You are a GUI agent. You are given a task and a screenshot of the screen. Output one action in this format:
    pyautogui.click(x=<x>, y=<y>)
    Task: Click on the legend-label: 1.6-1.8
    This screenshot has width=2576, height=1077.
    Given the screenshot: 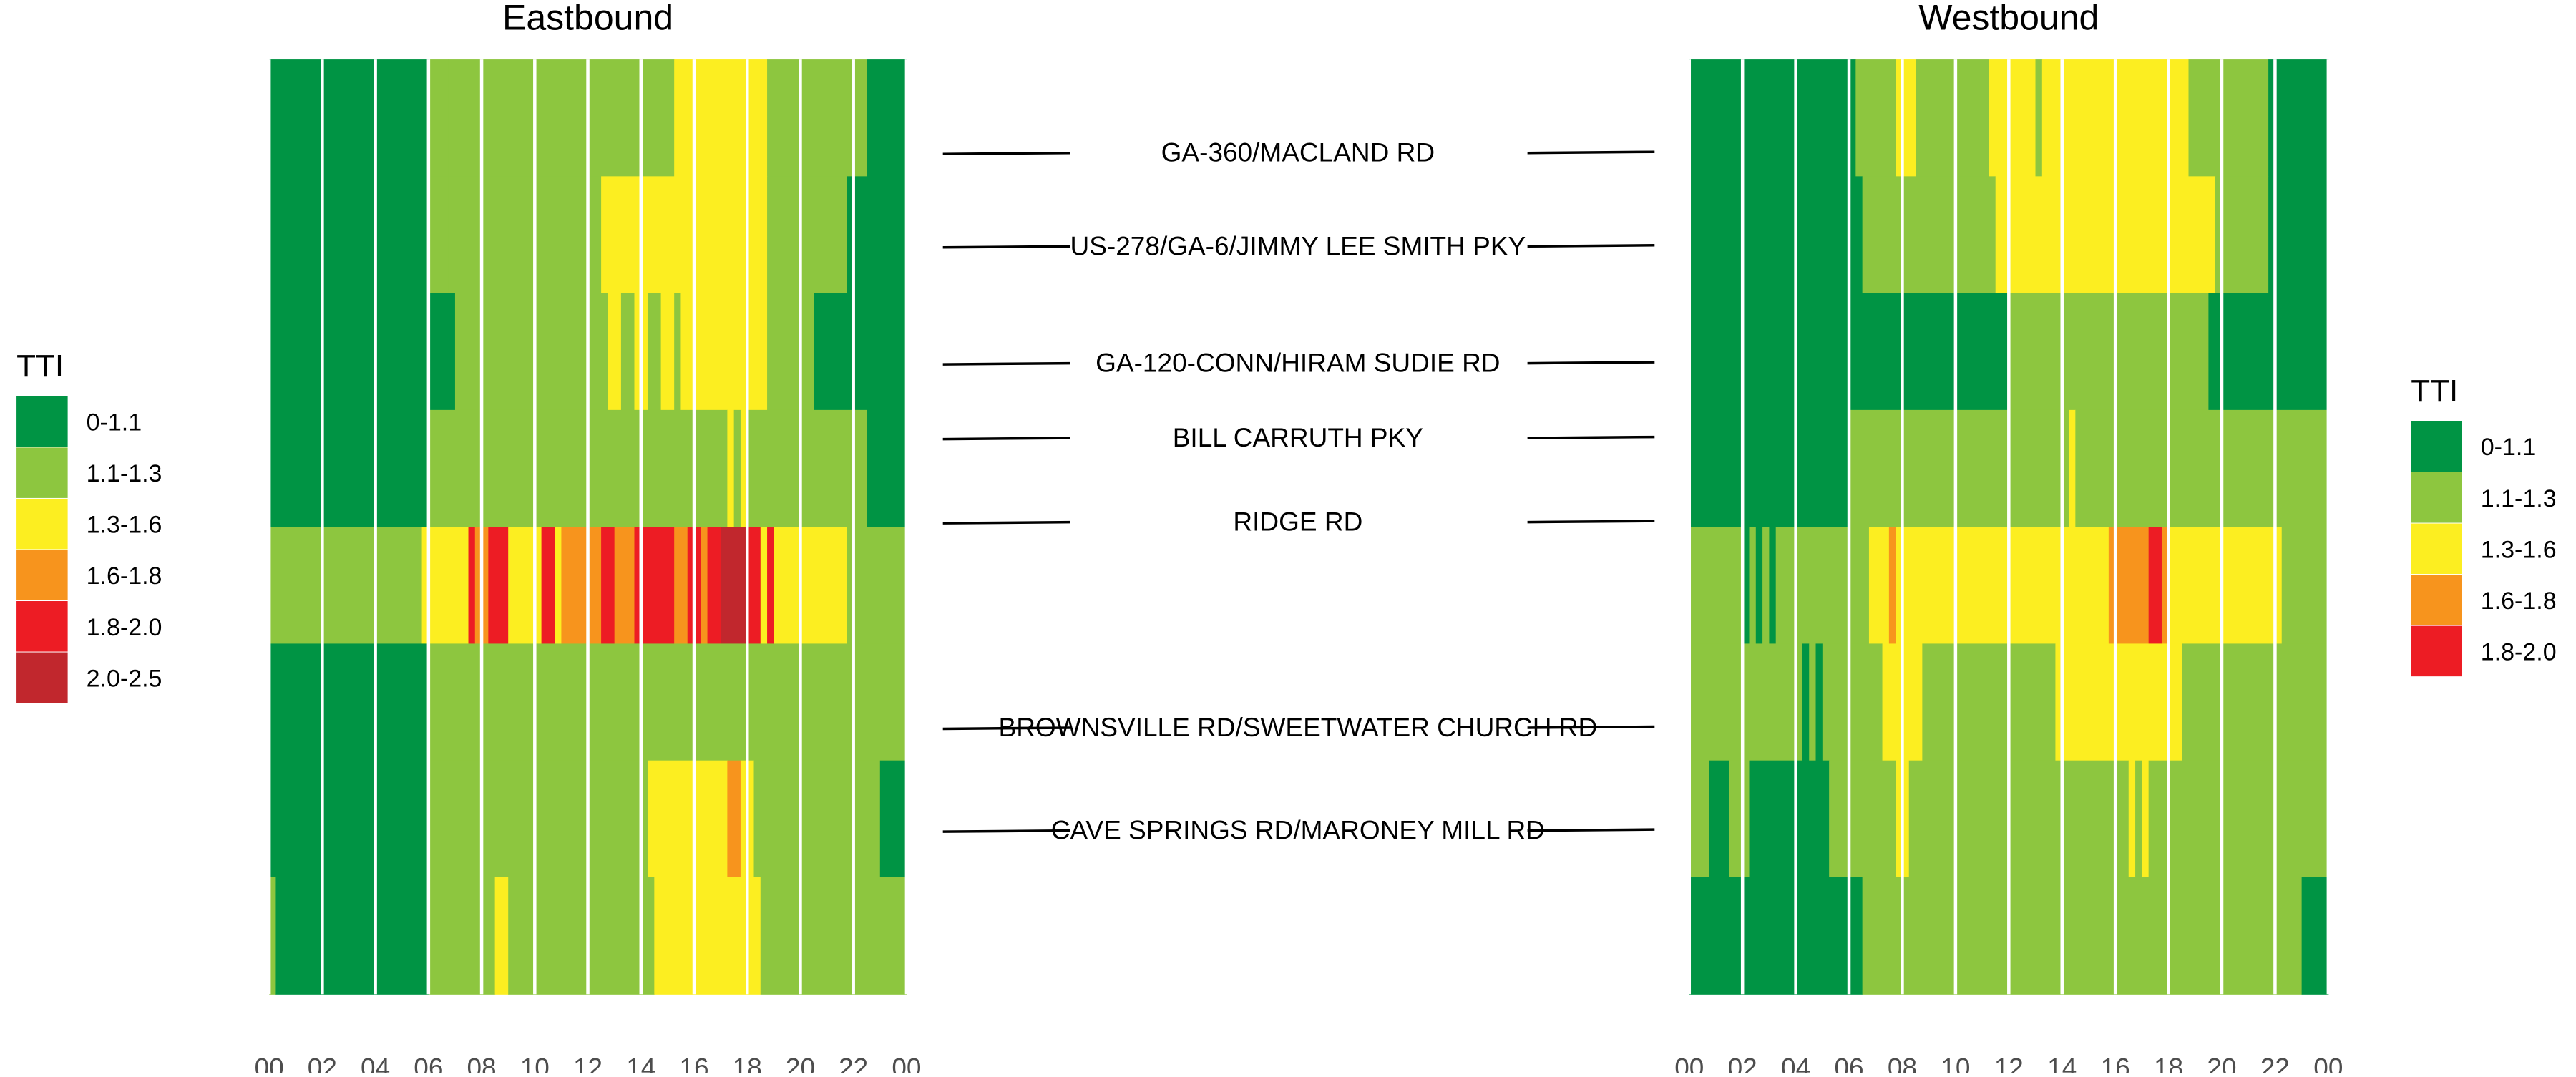 What is the action you would take?
    pyautogui.click(x=2519, y=601)
    